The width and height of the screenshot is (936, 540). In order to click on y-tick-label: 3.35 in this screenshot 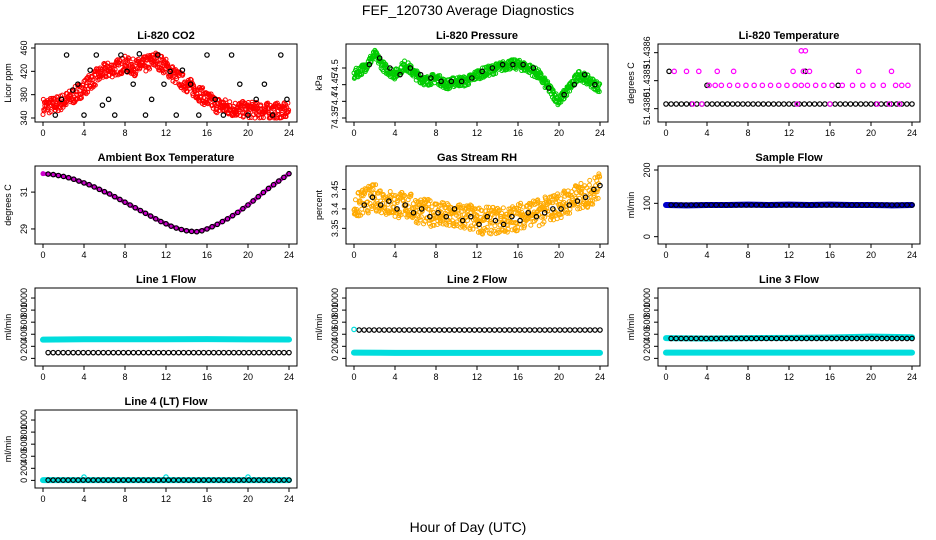, I will do `click(335, 229)`.